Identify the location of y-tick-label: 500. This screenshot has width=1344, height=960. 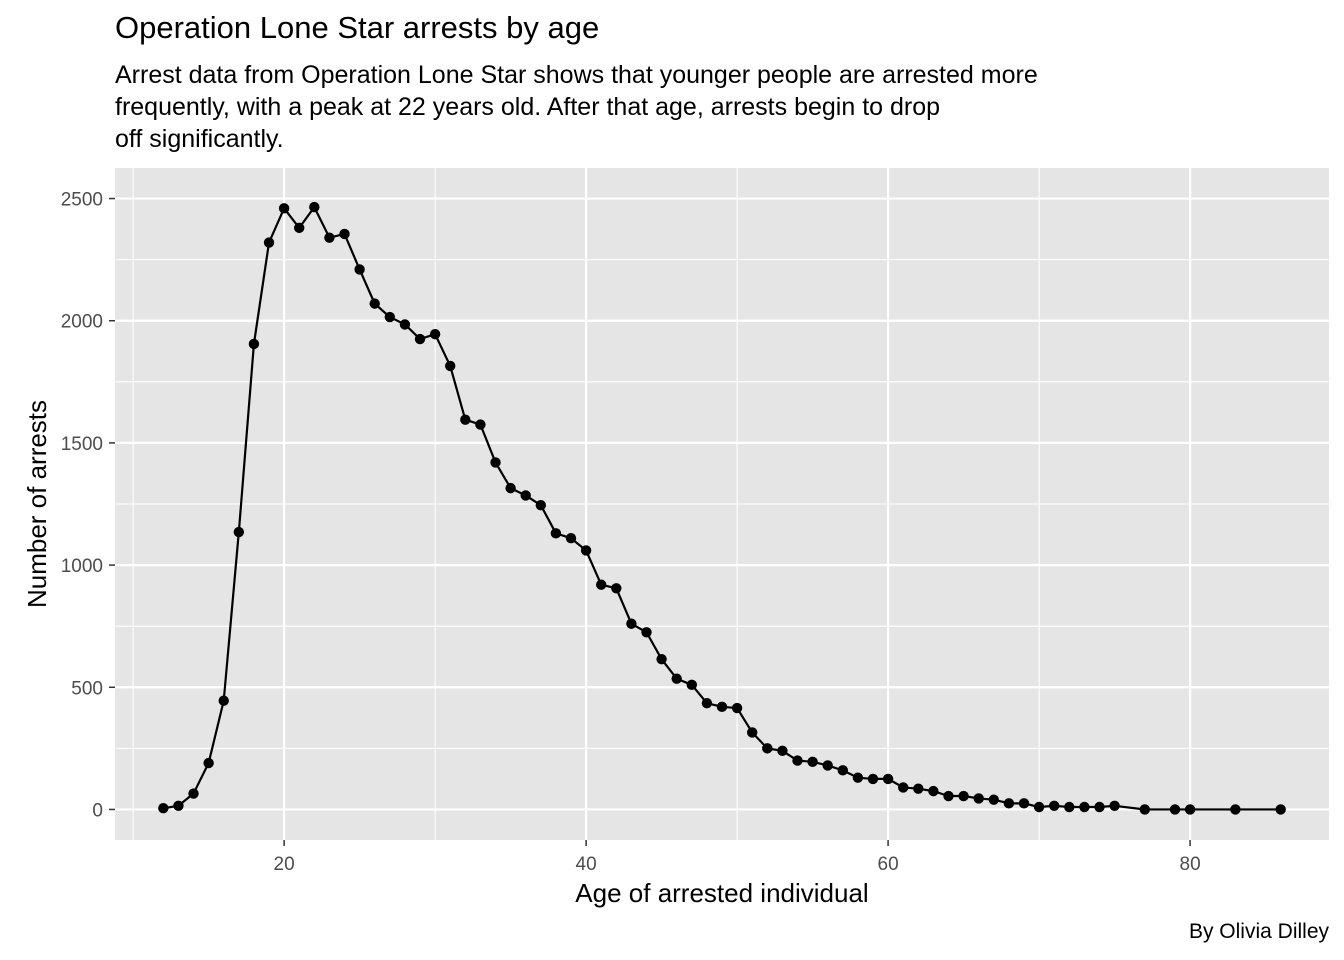
(87, 688).